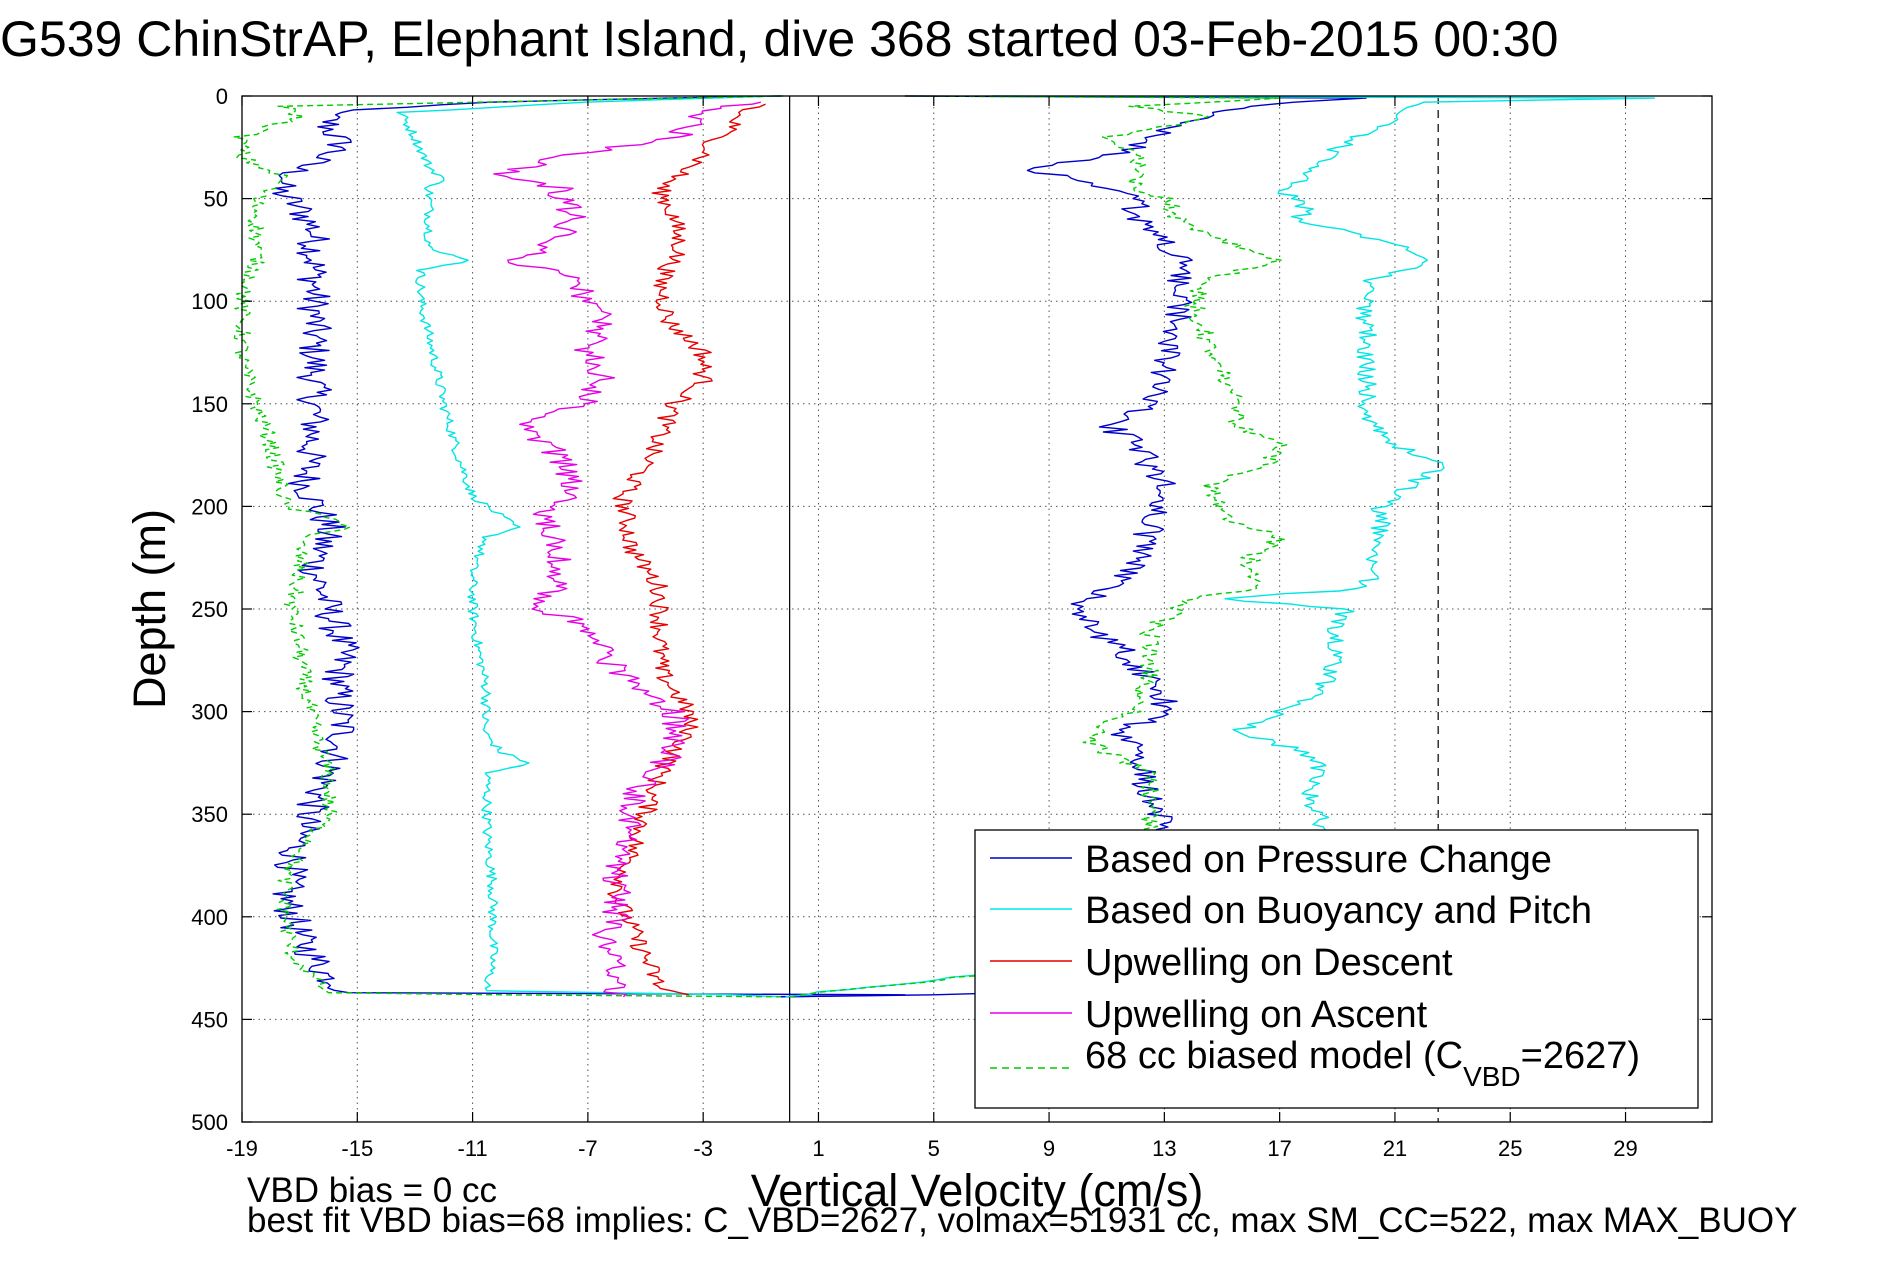 The height and width of the screenshot is (1262, 1891). What do you see at coordinates (1274, 1056) in the screenshot?
I see `legend-label-biased-model-main: 68 cc biased model (C` at bounding box center [1274, 1056].